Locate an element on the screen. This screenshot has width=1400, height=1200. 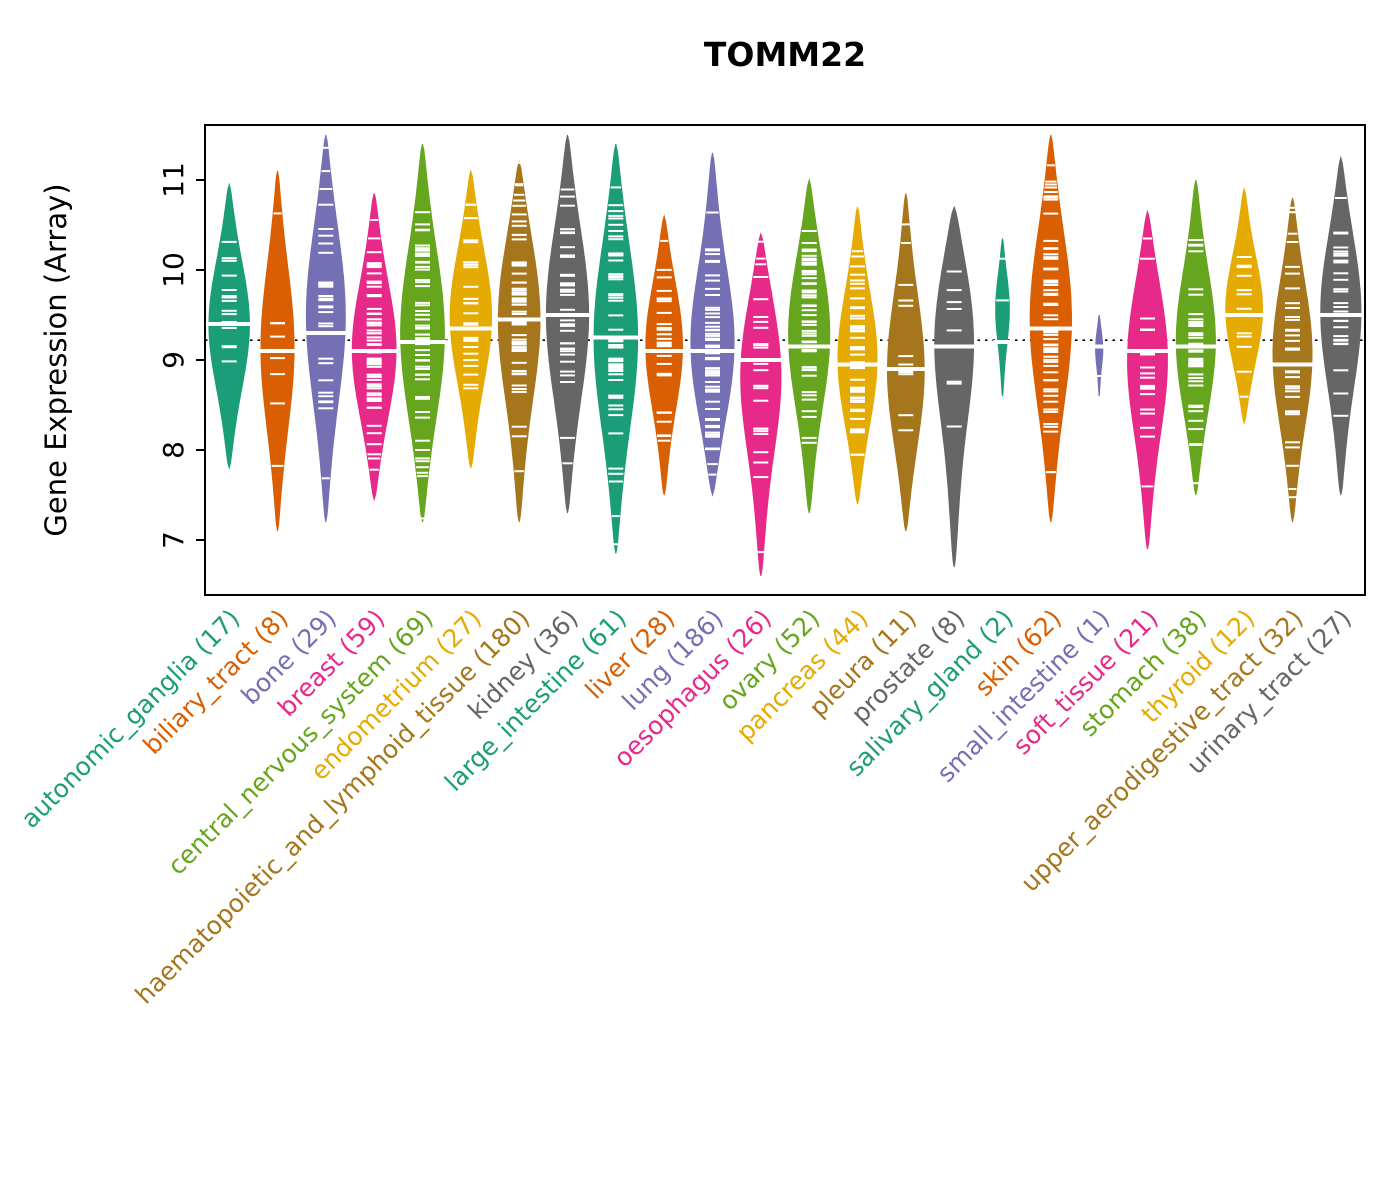
chart-title: TOMM22 is located at coordinates (785, 54).